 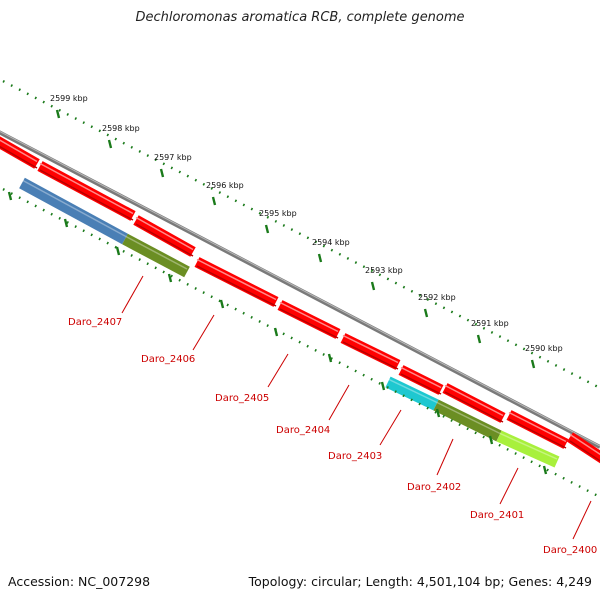 I want to click on gene-label: Daro_2405, so click(x=242, y=398).